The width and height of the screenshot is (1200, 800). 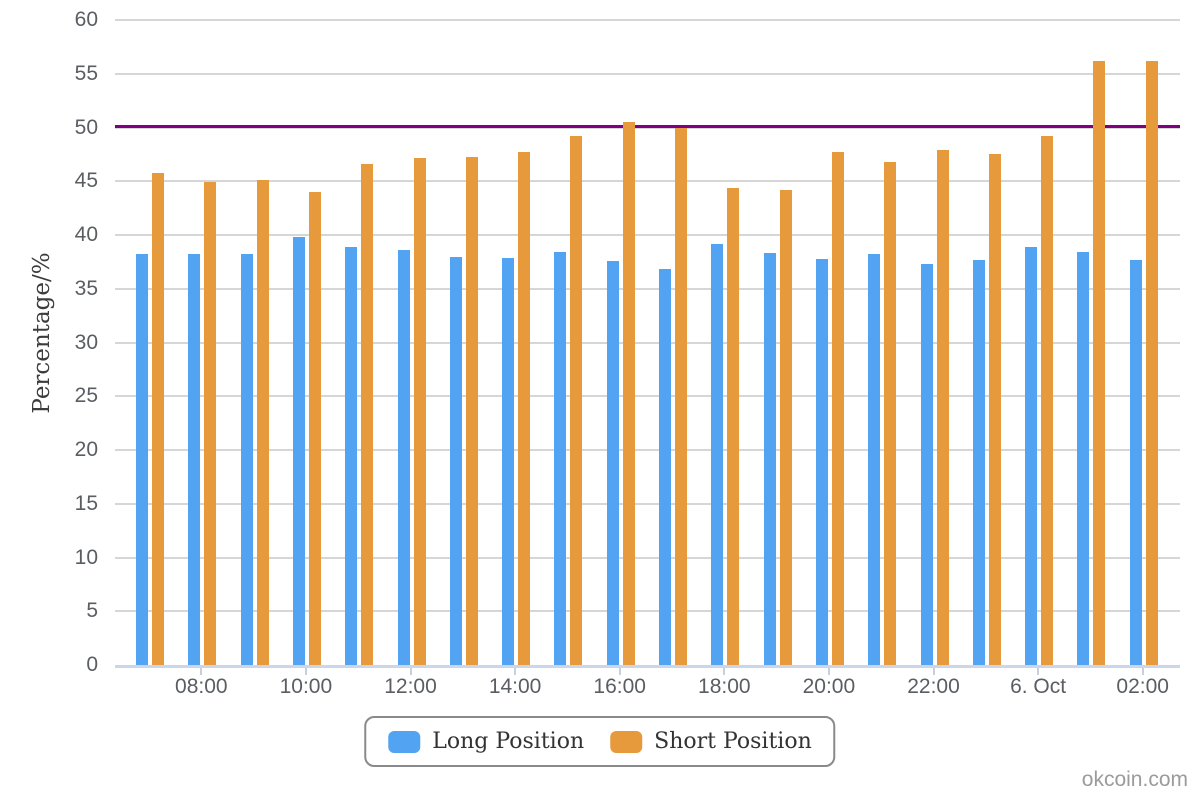 I want to click on y-axis-tick-label: 5, so click(x=92, y=611).